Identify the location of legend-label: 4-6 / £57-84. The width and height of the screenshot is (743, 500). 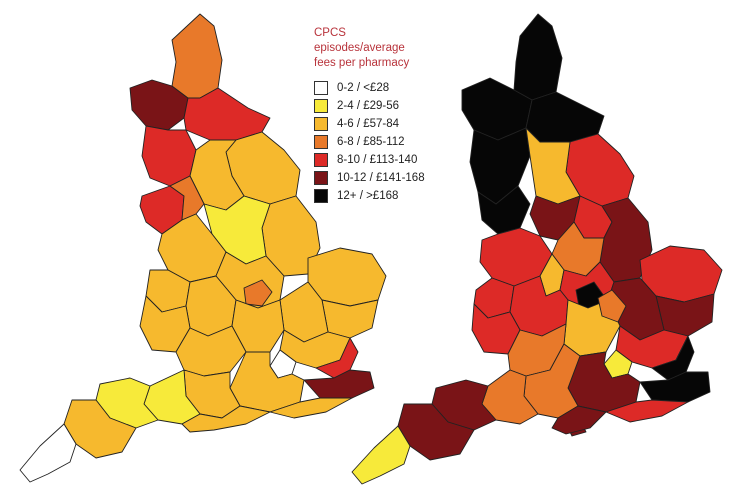
(368, 124).